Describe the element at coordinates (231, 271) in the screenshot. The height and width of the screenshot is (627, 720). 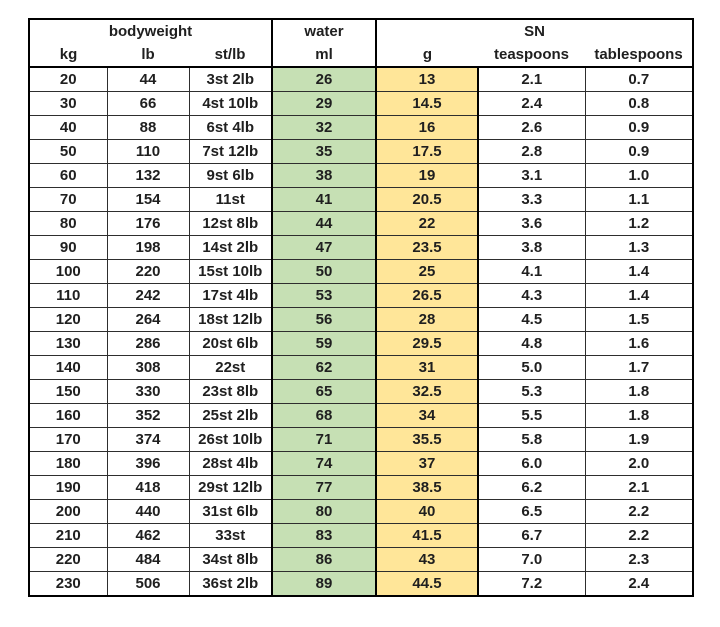
I see `cell-st-lb: 15st 10lb` at that location.